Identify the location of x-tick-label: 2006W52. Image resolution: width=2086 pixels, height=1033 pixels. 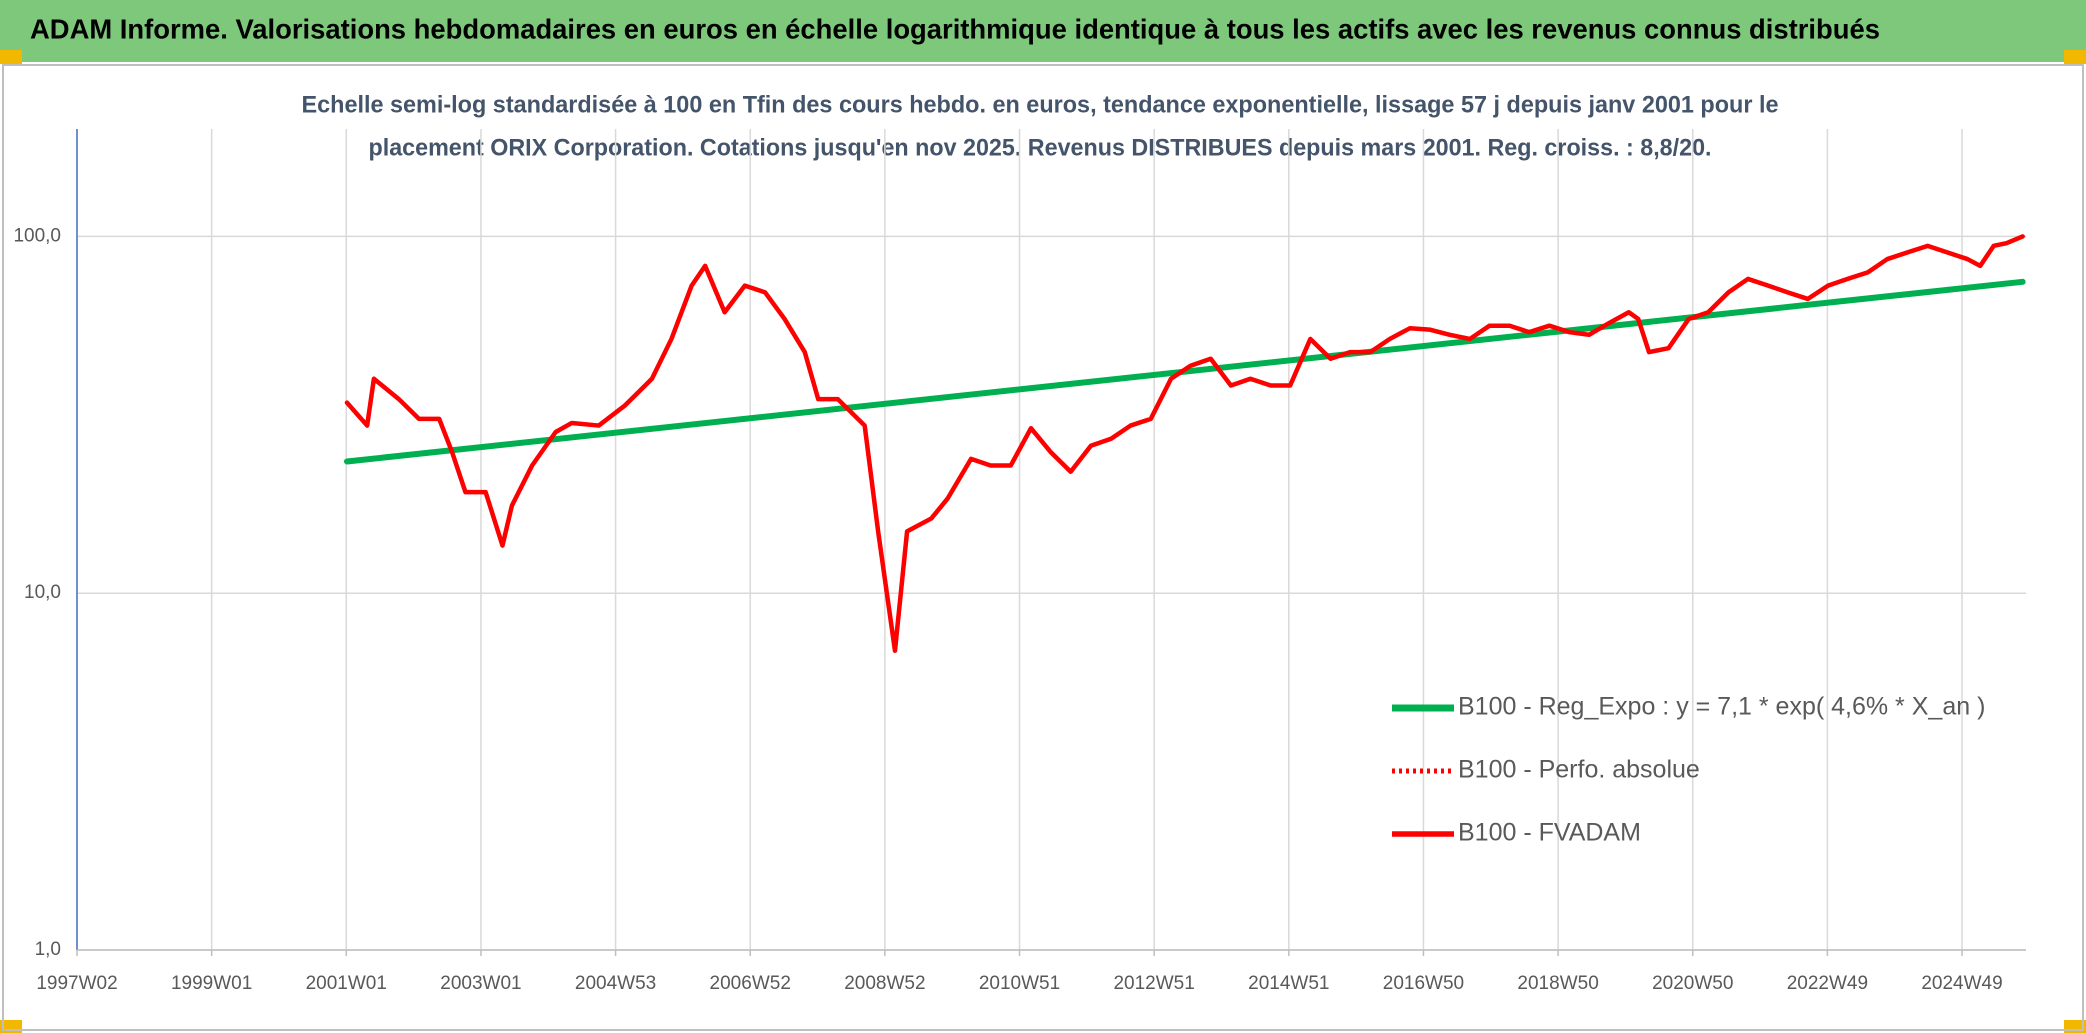
(750, 983).